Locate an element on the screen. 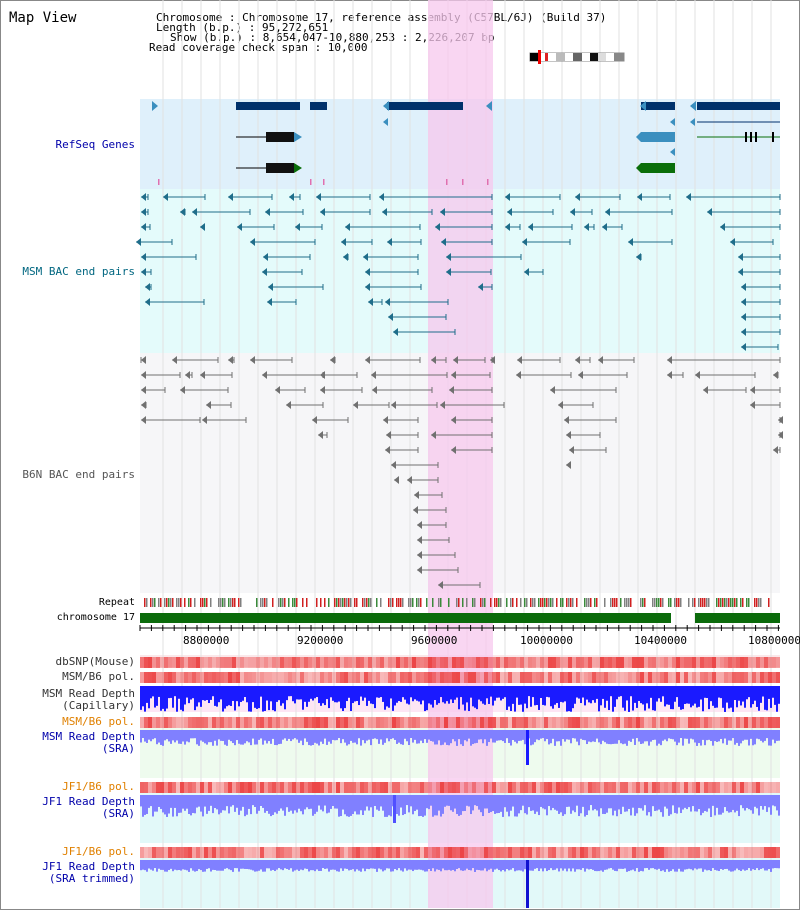  track-label-msm-b6-pol: MSM/B6 pol. is located at coordinates (98, 676).